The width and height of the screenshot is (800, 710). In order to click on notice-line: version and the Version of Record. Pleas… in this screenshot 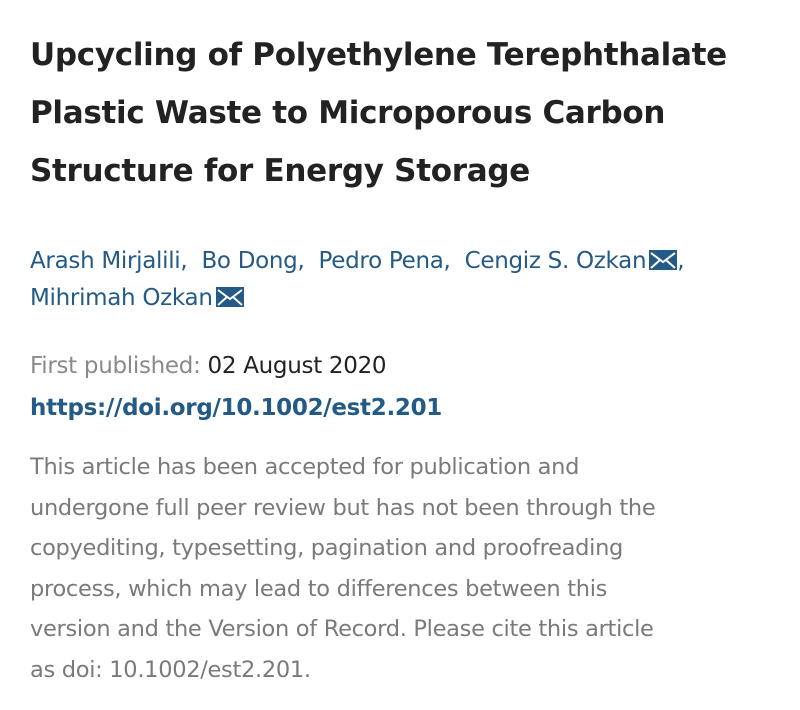, I will do `click(342, 629)`.